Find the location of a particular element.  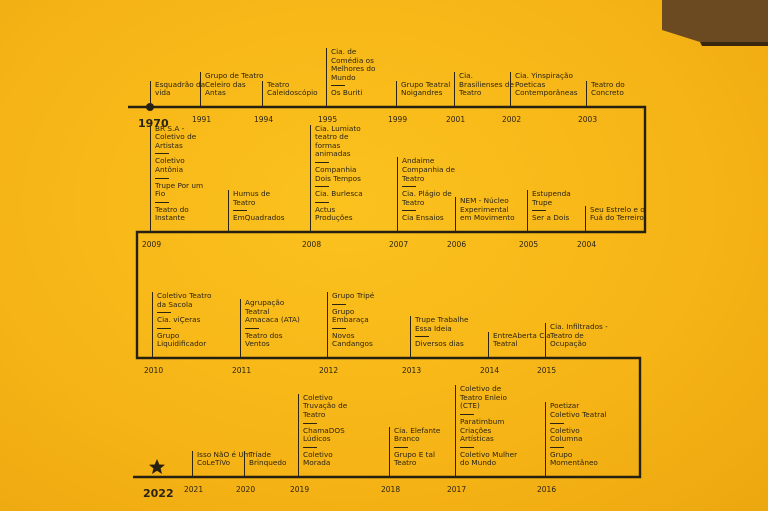

group-name: Trupe Por um Fio is located at coordinates (184, 188).